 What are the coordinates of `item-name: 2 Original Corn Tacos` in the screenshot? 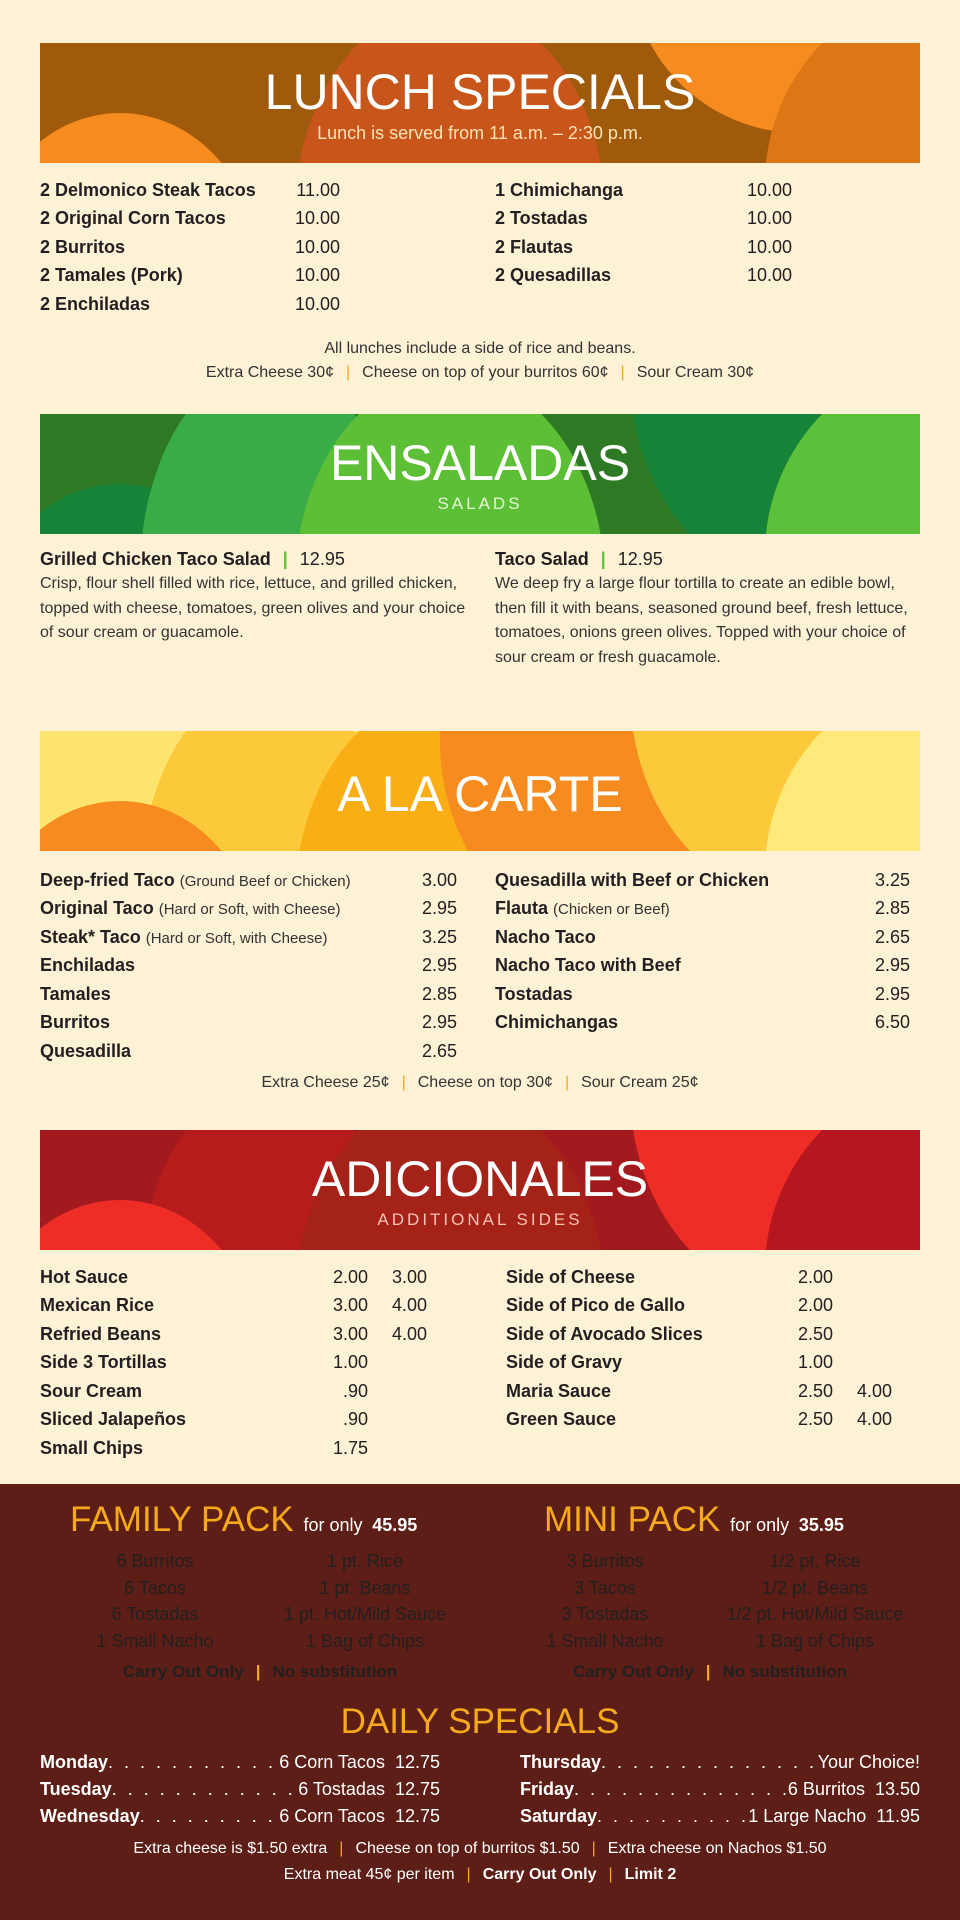 It's located at (133, 218).